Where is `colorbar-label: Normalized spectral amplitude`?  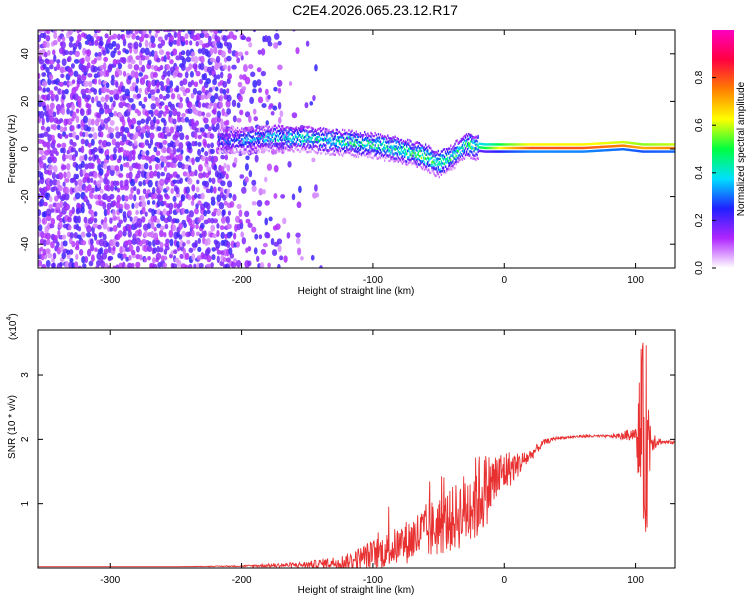 colorbar-label: Normalized spectral amplitude is located at coordinates (741, 148).